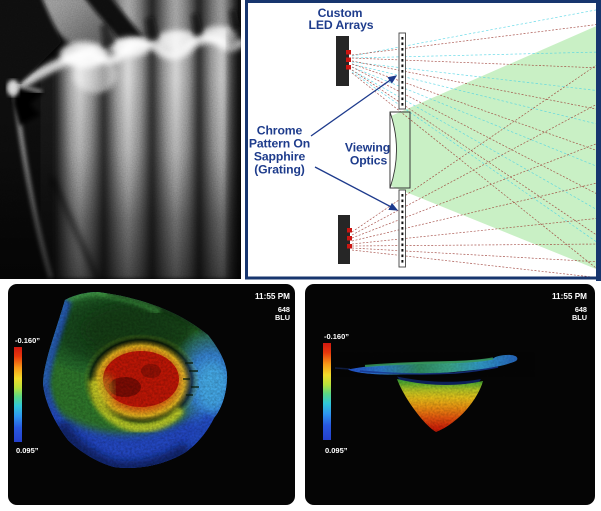  I want to click on svg-text: Sapphire, so click(280, 157).